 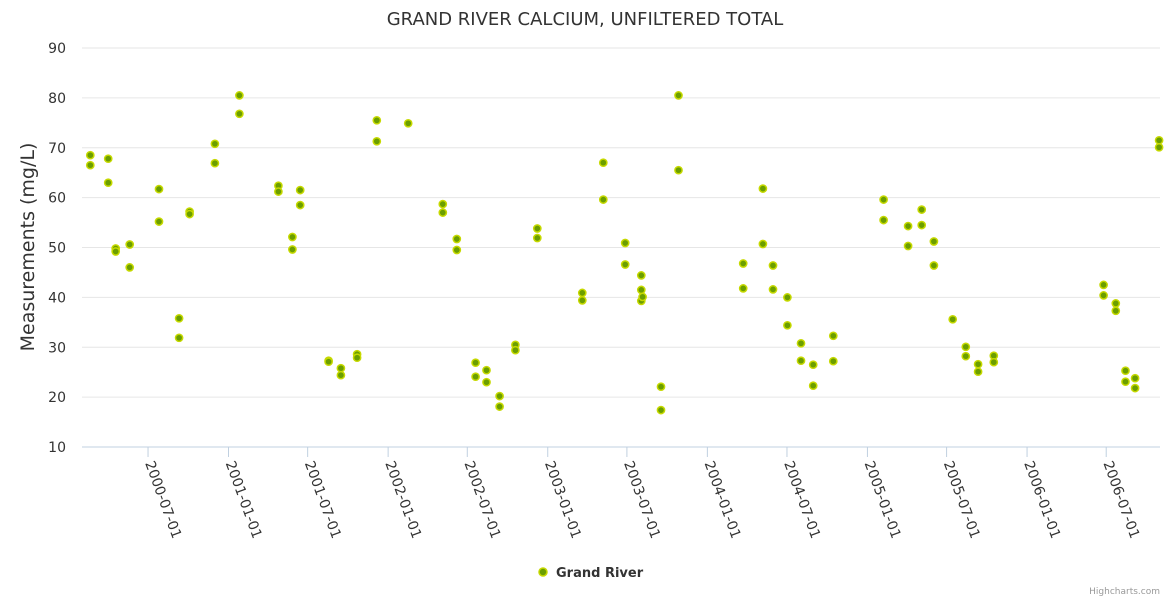 I want to click on legend: Grand River, so click(x=591, y=573).